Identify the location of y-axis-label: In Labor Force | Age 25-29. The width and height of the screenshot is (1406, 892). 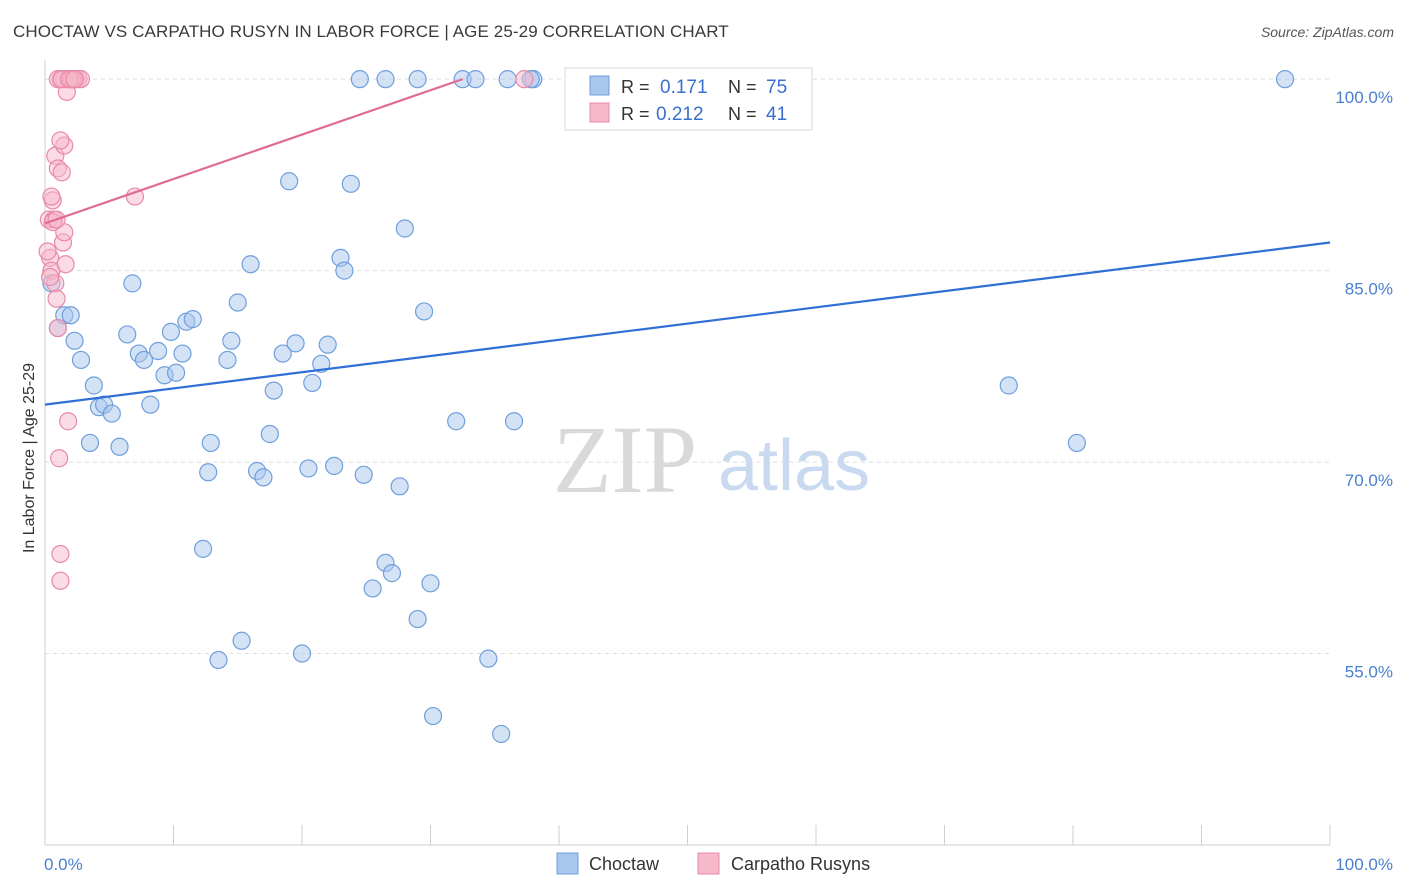
(29, 458).